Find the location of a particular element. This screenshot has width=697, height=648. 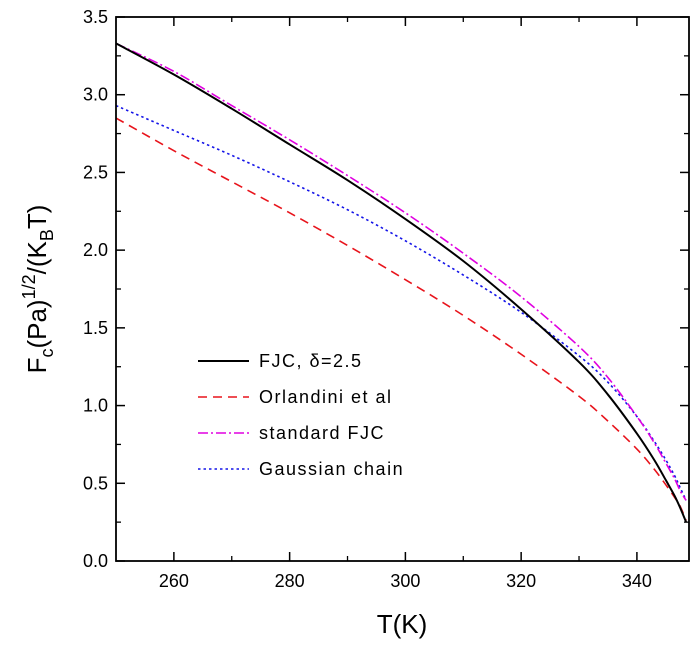

y-tick-label: 1.5 is located at coordinates (95, 328).